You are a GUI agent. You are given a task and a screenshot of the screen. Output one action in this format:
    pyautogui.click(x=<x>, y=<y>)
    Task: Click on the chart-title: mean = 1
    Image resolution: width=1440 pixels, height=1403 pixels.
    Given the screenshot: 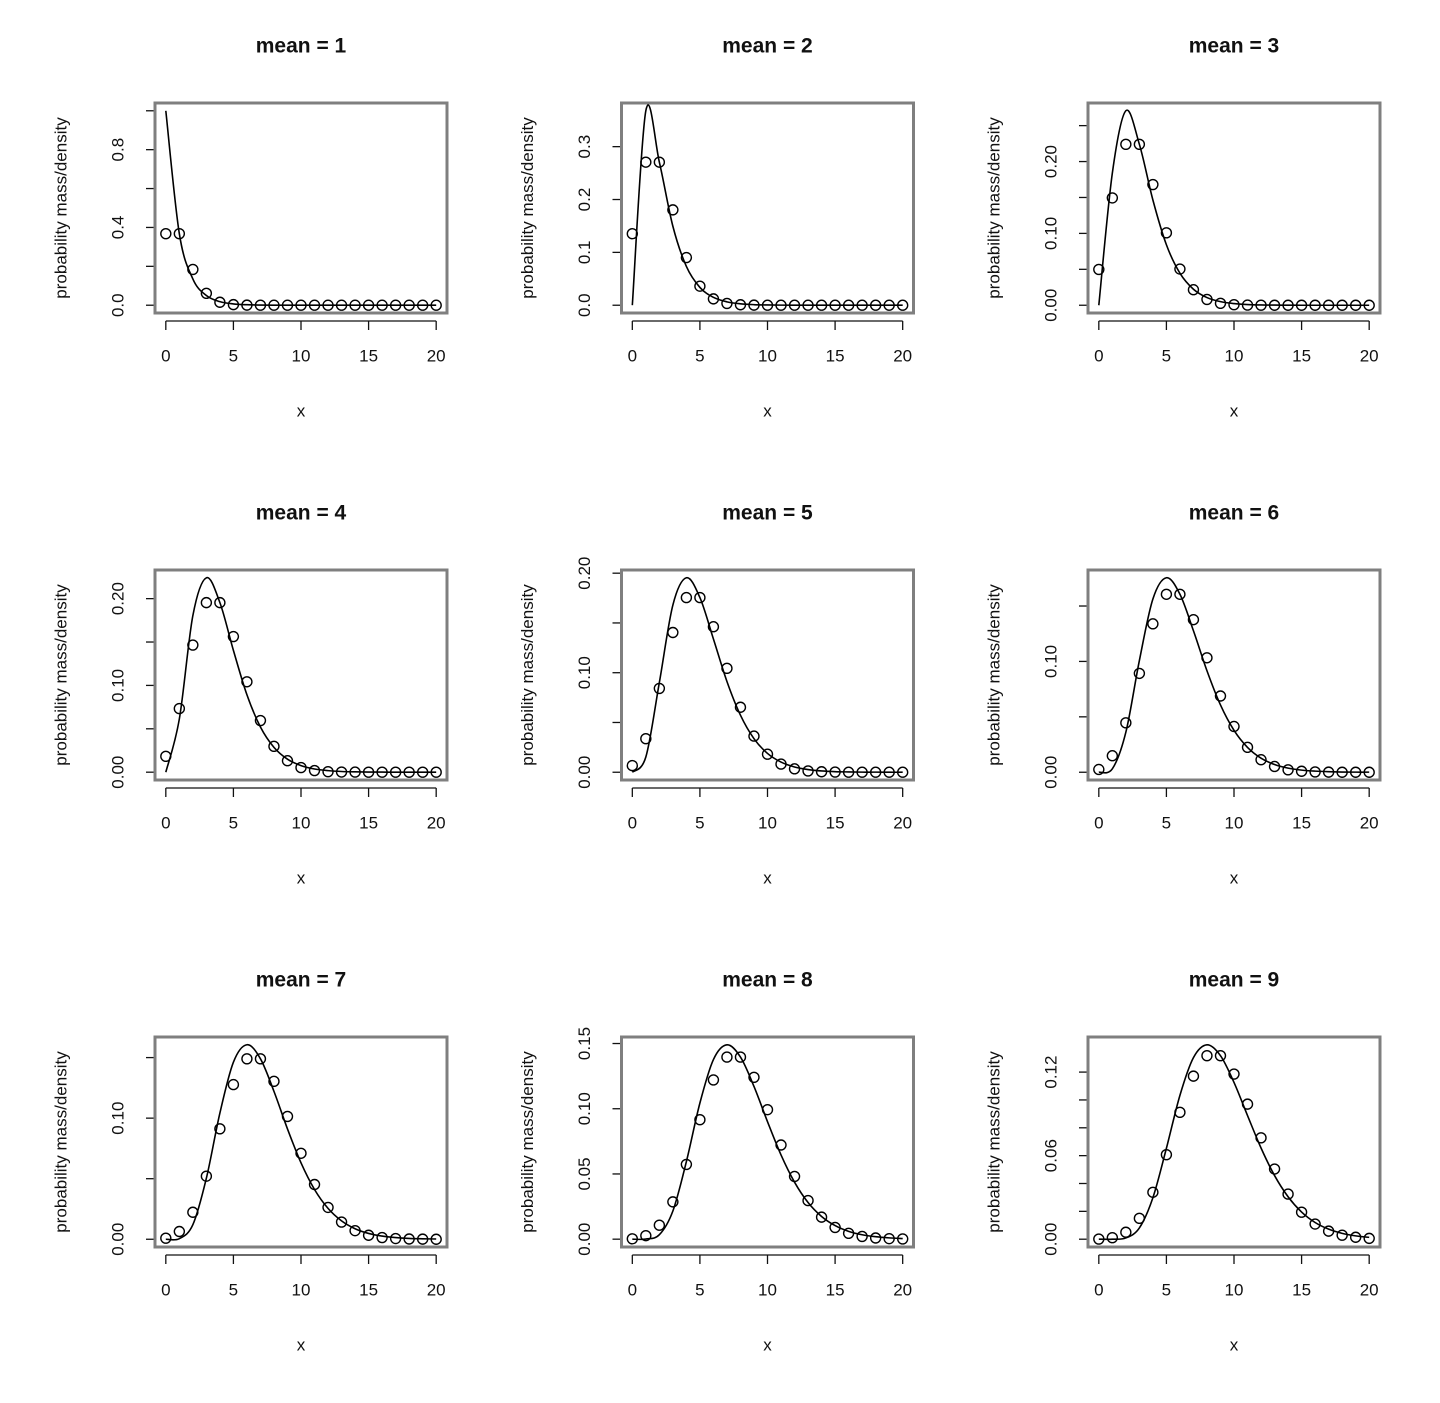 What is the action you would take?
    pyautogui.click(x=301, y=46)
    